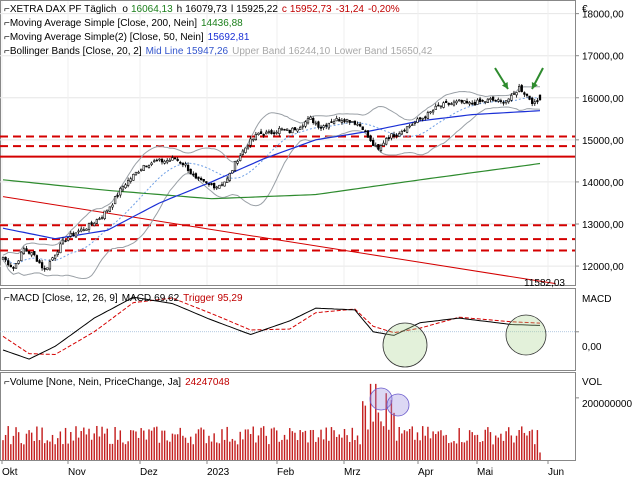 This screenshot has width=640, height=480. Describe the element at coordinates (603, 141) in the screenshot. I see `y-tick-label: 15000,00` at that location.